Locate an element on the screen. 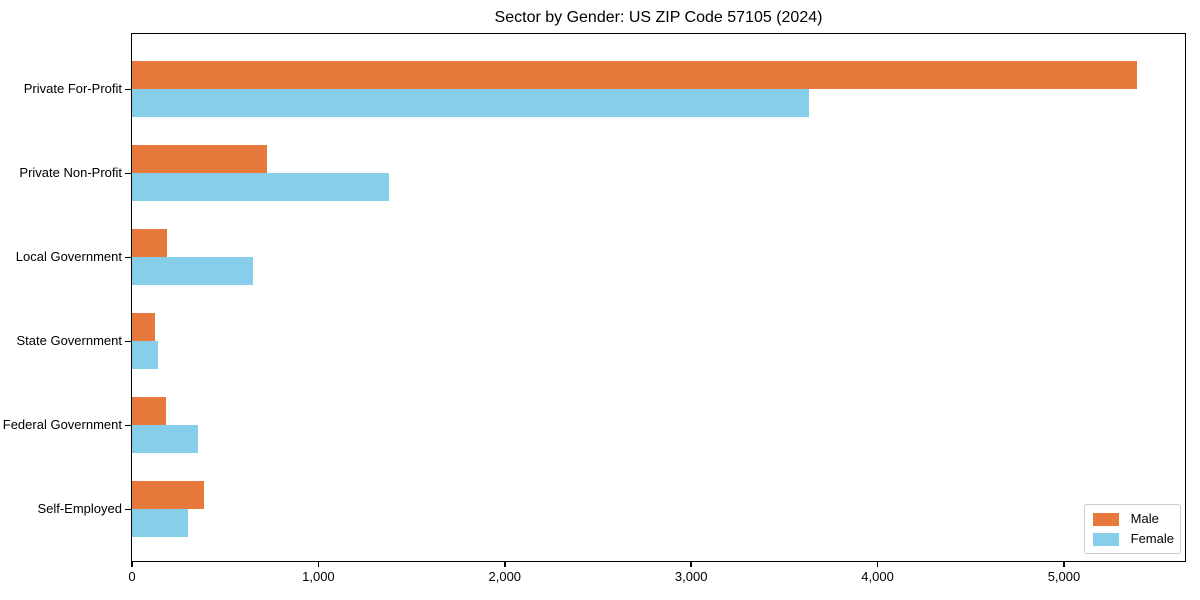 The height and width of the screenshot is (600, 1200). male-swatch is located at coordinates (1105, 519).